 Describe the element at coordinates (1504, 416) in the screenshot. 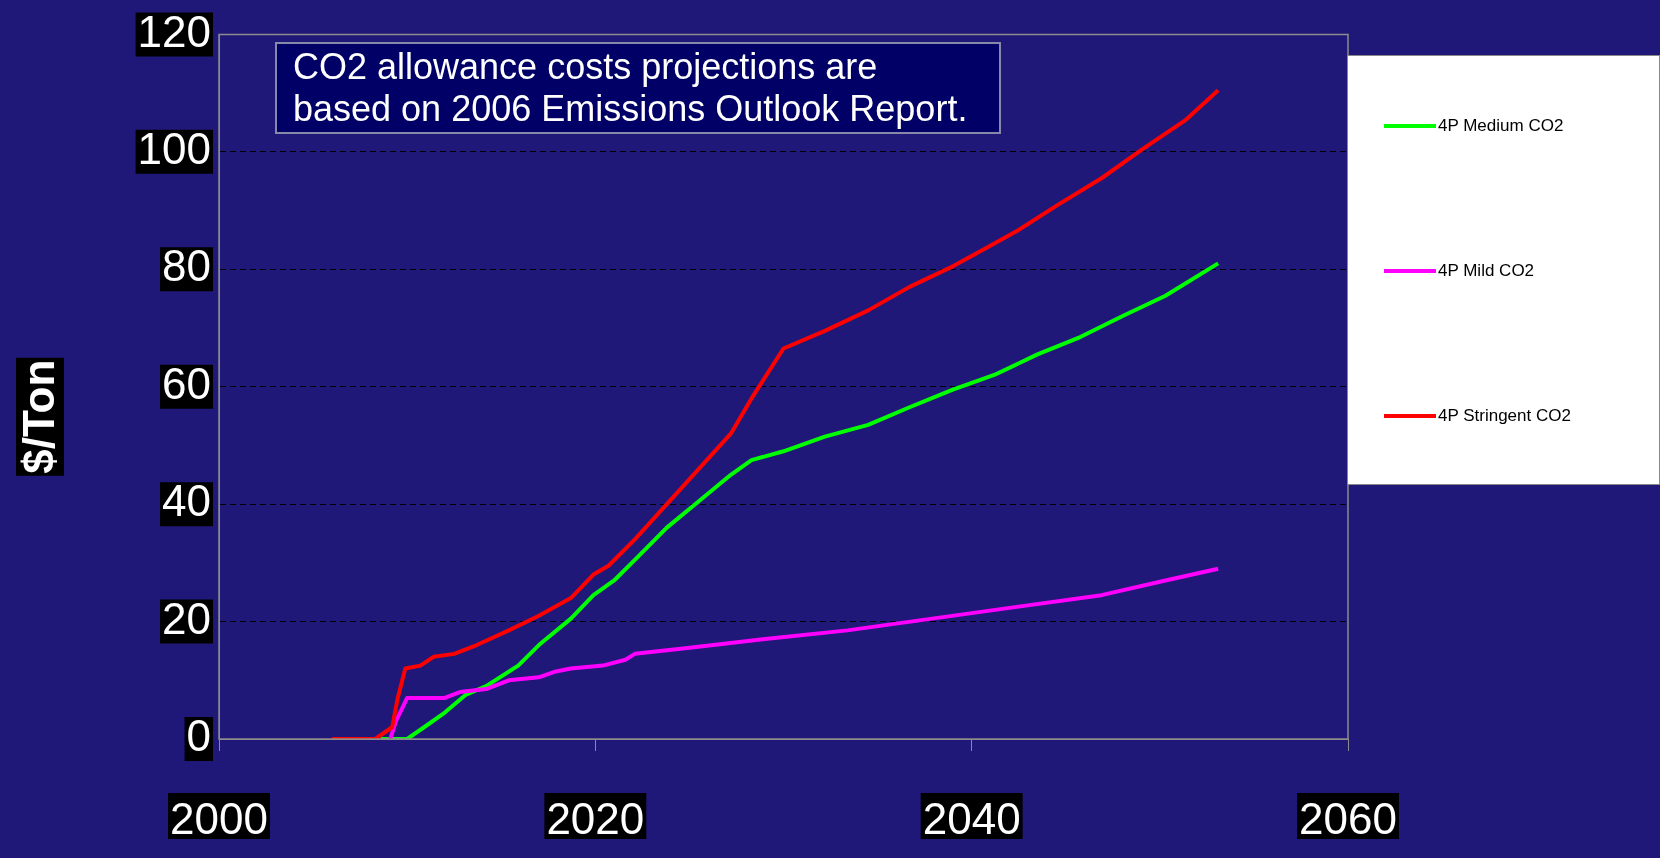

I see `legend-label: 4P Stringent CO2` at that location.